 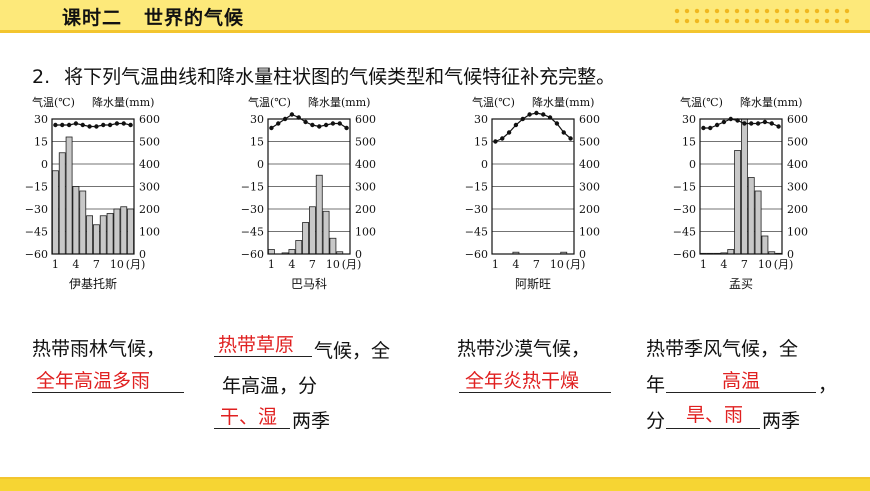 What do you see at coordinates (435, 484) in the screenshot?
I see `footer-bar` at bounding box center [435, 484].